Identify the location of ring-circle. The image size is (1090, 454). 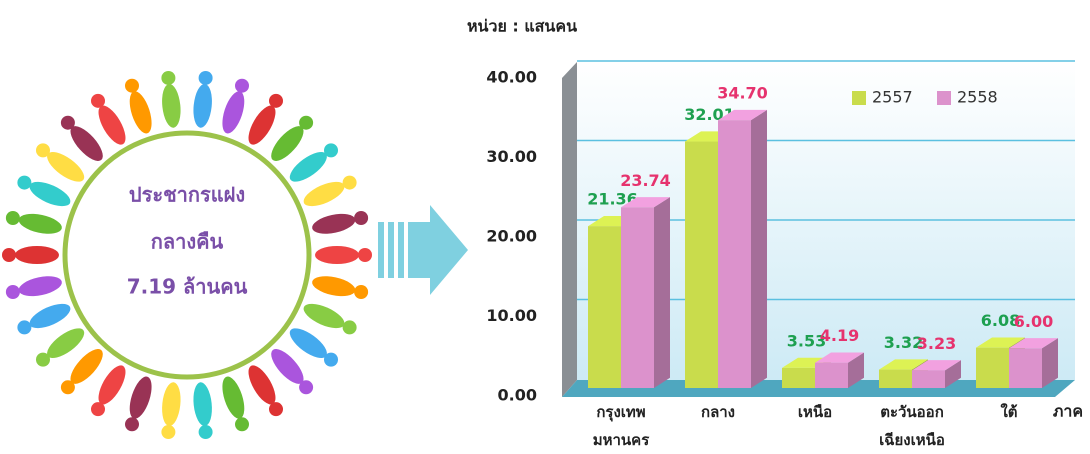
(187, 255).